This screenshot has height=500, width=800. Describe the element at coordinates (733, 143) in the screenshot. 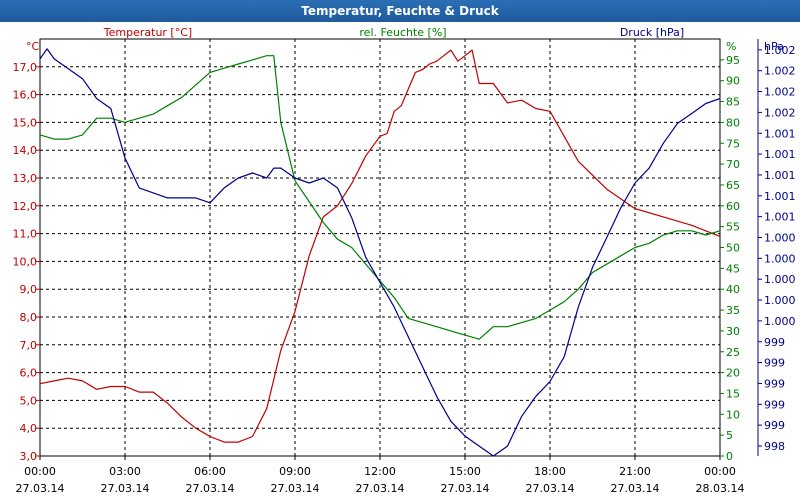

I see `humidity-tick-label: 75` at that location.